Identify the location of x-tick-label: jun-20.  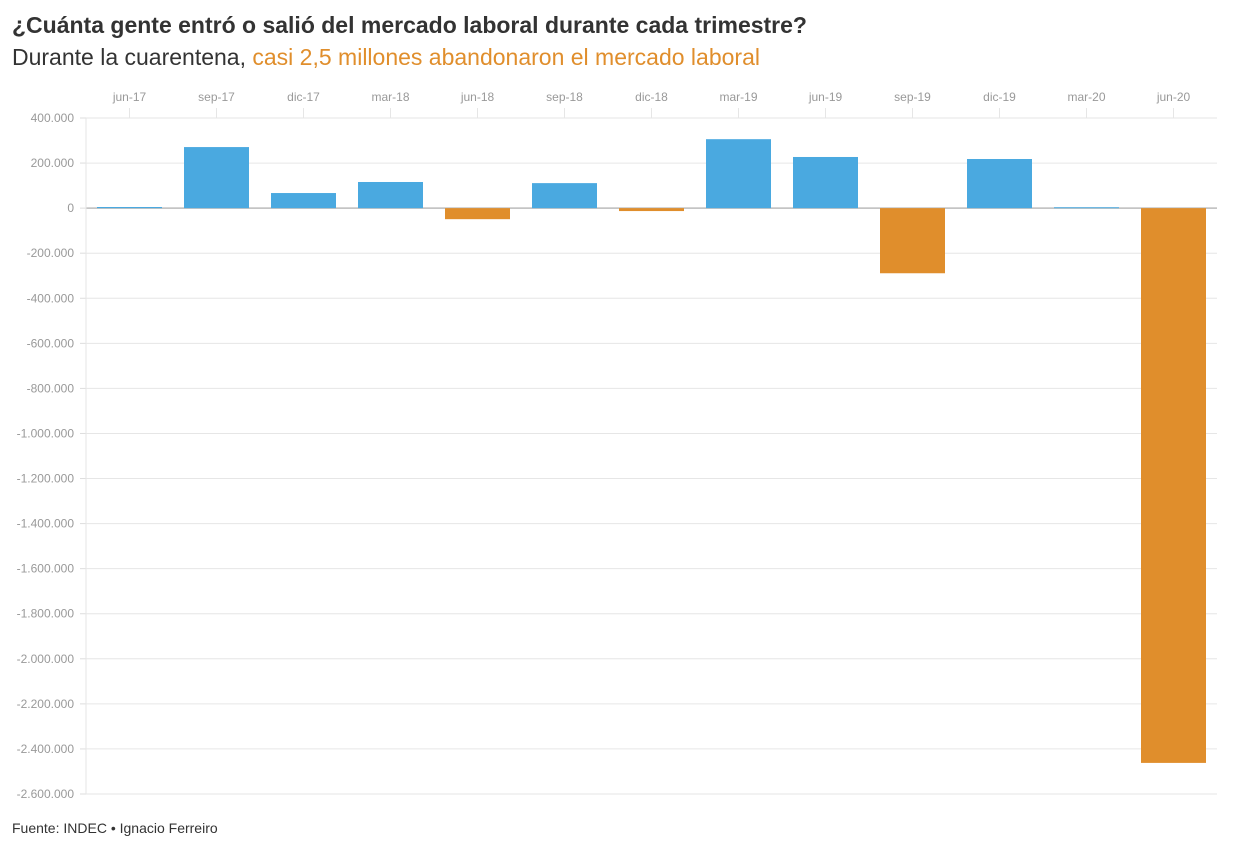
(1173, 97).